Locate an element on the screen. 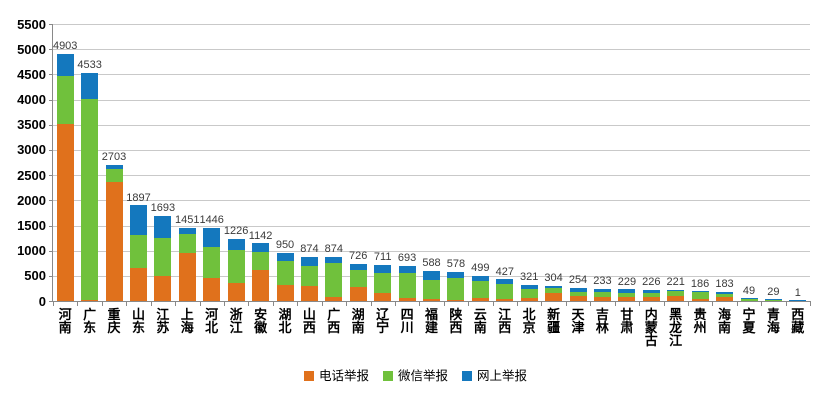 The width and height of the screenshot is (831, 401). x-axis-category-label: 青海 is located at coordinates (773, 321).